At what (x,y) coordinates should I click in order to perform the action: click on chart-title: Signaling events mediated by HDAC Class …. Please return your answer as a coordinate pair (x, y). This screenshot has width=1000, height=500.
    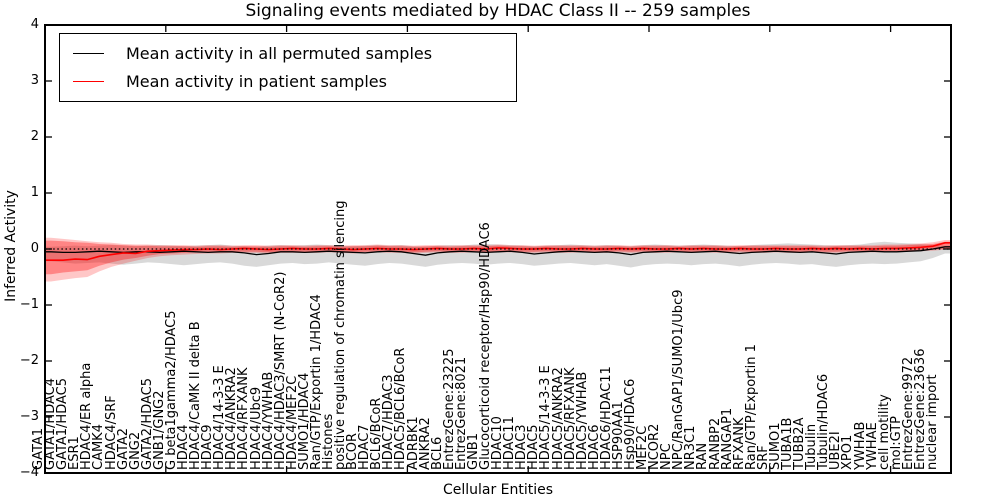
    Looking at the image, I should click on (498, 11).